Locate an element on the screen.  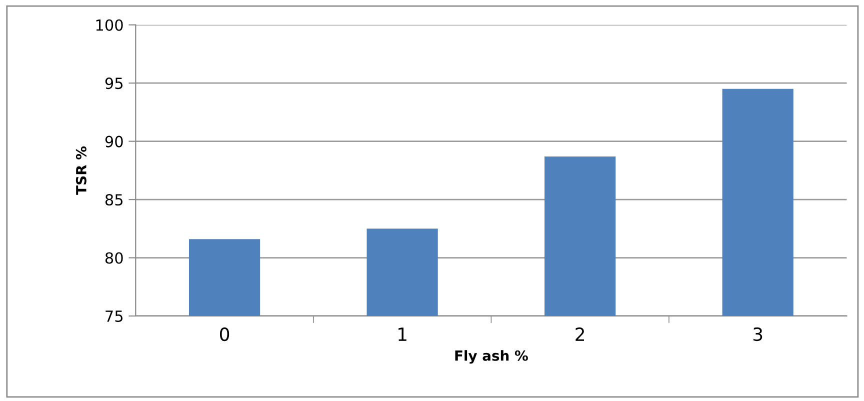
y-tick-label: 100 is located at coordinates (109, 25).